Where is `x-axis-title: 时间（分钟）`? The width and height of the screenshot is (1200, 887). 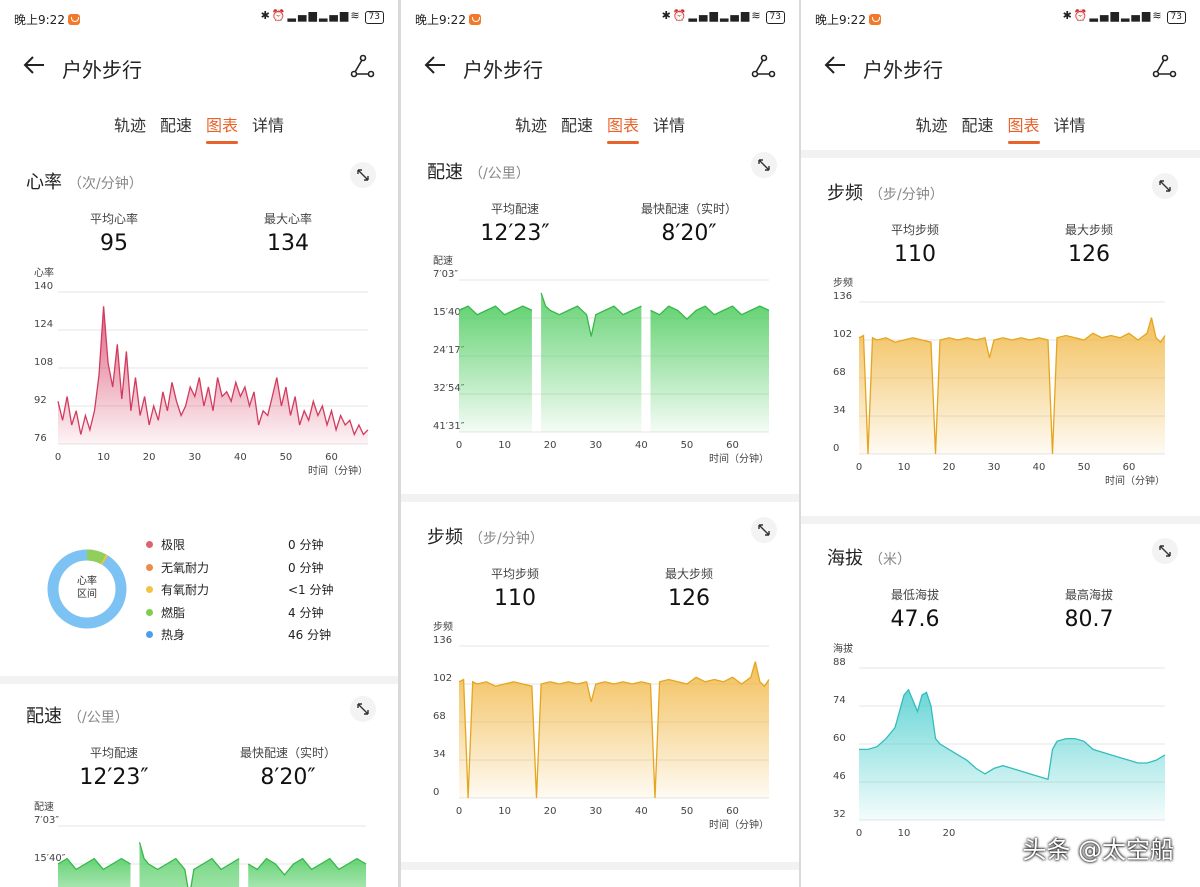
x-axis-title: 时间（分钟） is located at coordinates (739, 824).